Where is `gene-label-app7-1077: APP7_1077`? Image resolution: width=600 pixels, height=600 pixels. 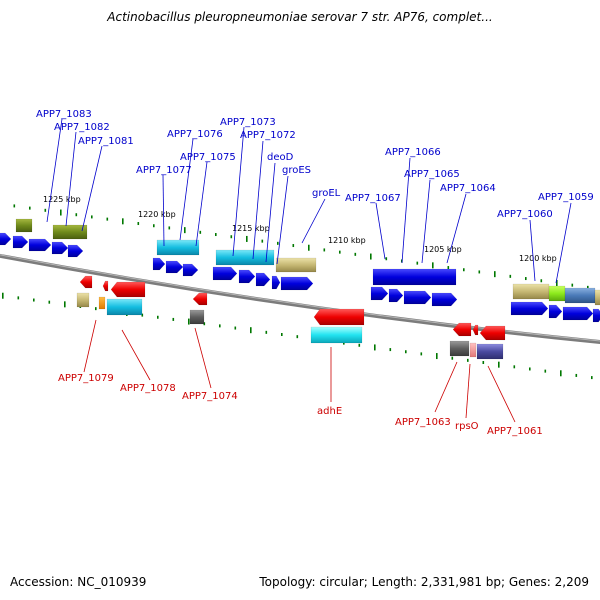 gene-label-app7-1077: APP7_1077 is located at coordinates (164, 170).